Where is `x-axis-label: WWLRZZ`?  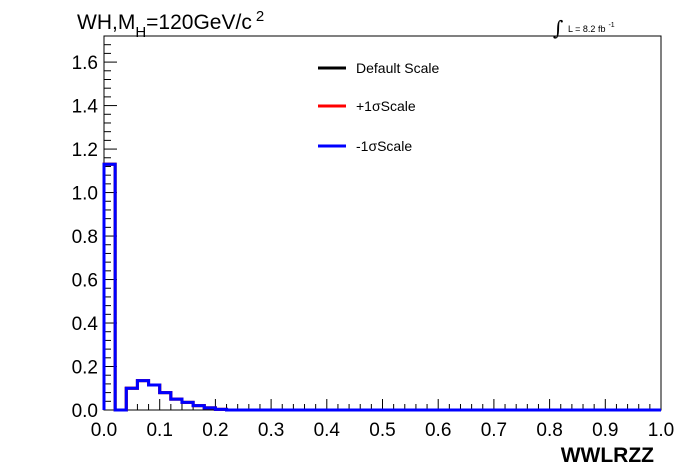 x-axis-label: WWLRZZ is located at coordinates (607, 455).